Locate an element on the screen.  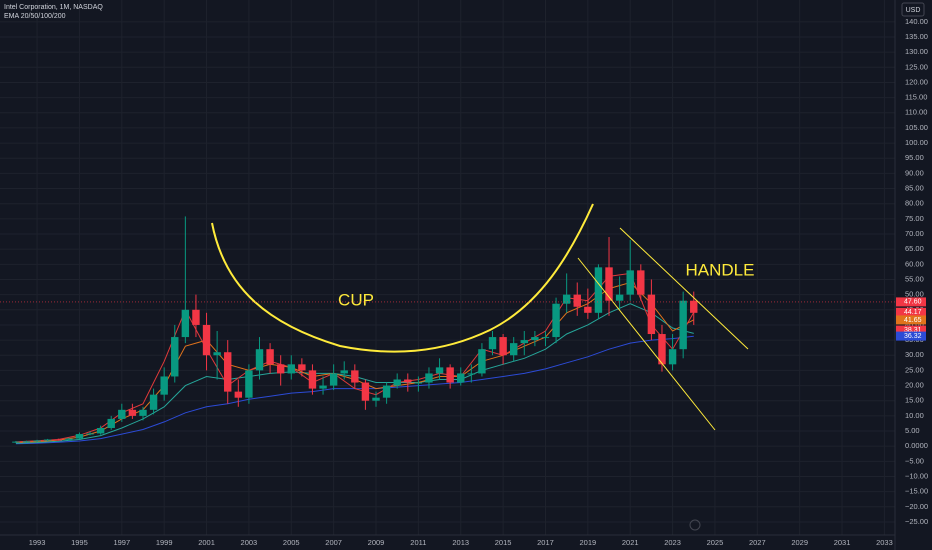
x-tick-label: 2021 is located at coordinates (630, 542).